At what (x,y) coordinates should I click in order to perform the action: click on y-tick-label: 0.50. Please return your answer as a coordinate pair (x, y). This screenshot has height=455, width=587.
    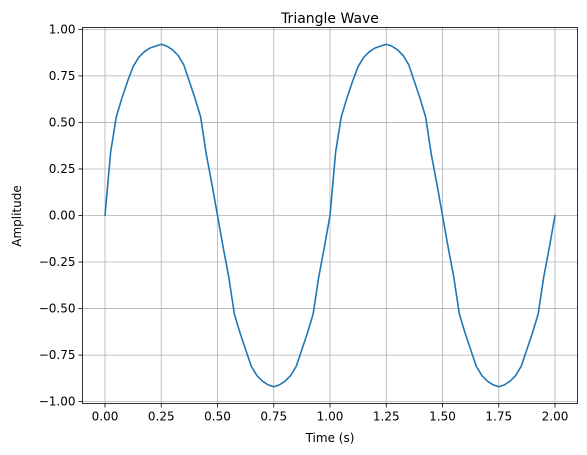
    Looking at the image, I should click on (62, 122).